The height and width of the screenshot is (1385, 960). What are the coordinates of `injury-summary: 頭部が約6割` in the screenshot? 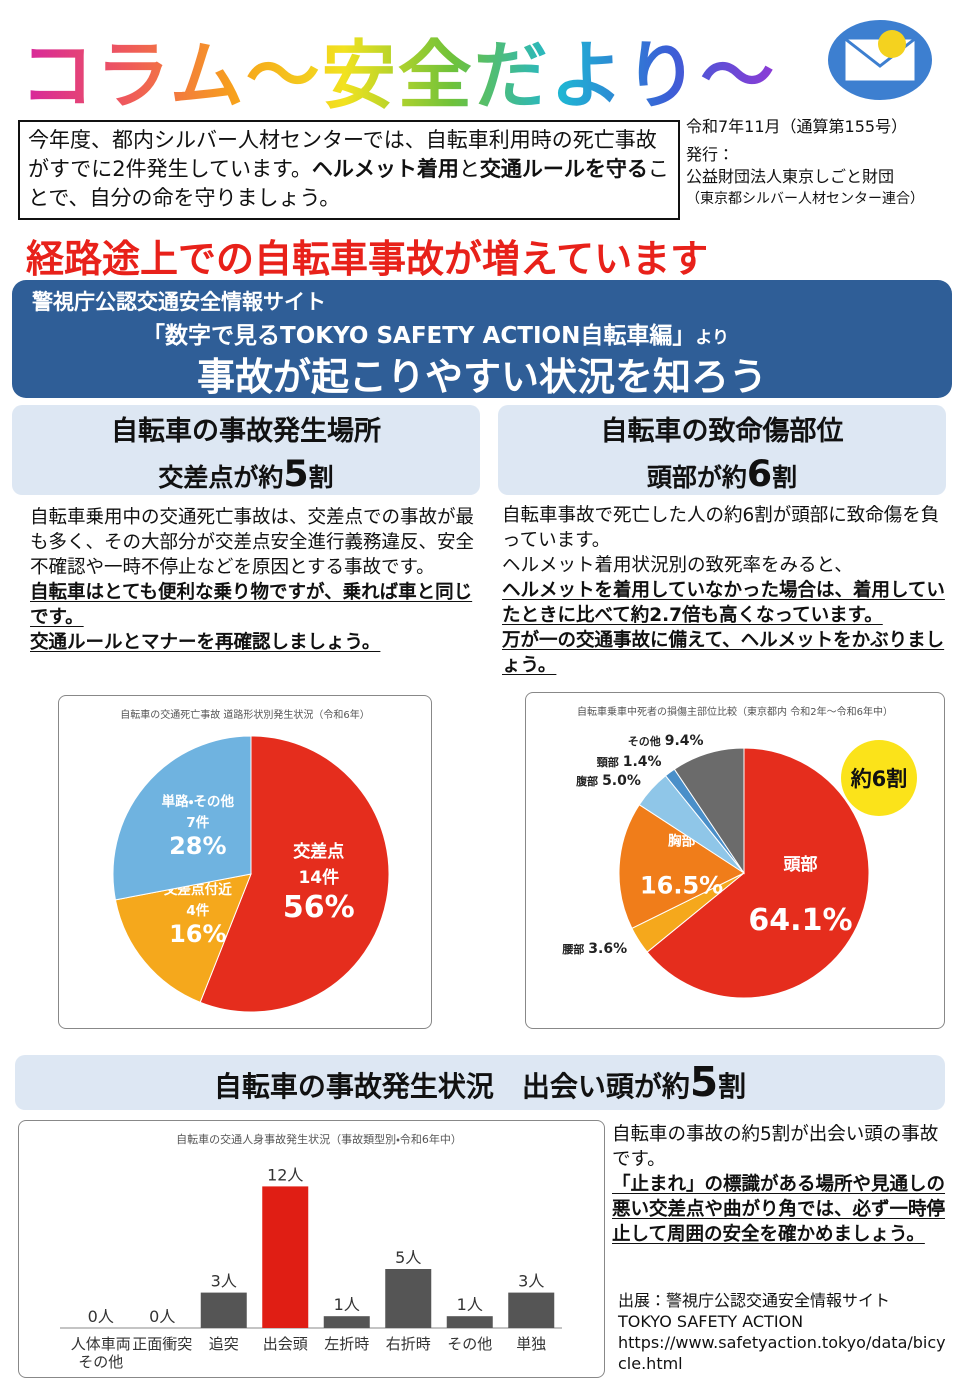 It's located at (722, 473).